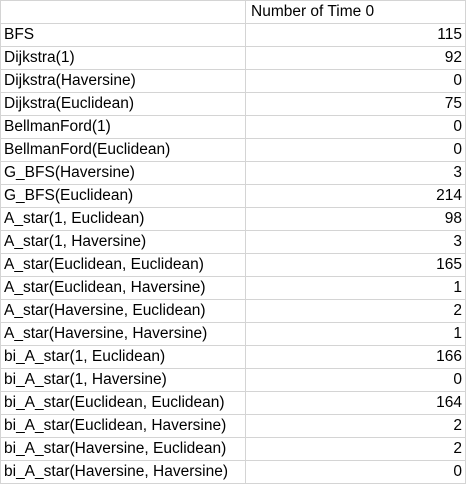 The height and width of the screenshot is (484, 466). What do you see at coordinates (123, 403) in the screenshot?
I see `algorithm-cell: bi_A_star(Euclidean, Euclidean)` at bounding box center [123, 403].